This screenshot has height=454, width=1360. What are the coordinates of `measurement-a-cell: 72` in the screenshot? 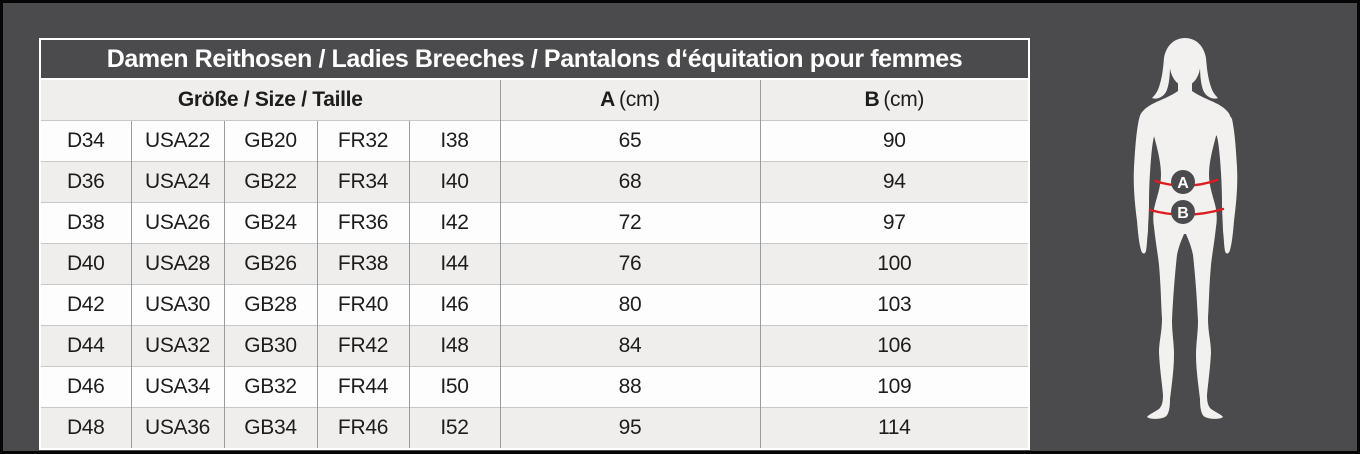 It's located at (629, 223).